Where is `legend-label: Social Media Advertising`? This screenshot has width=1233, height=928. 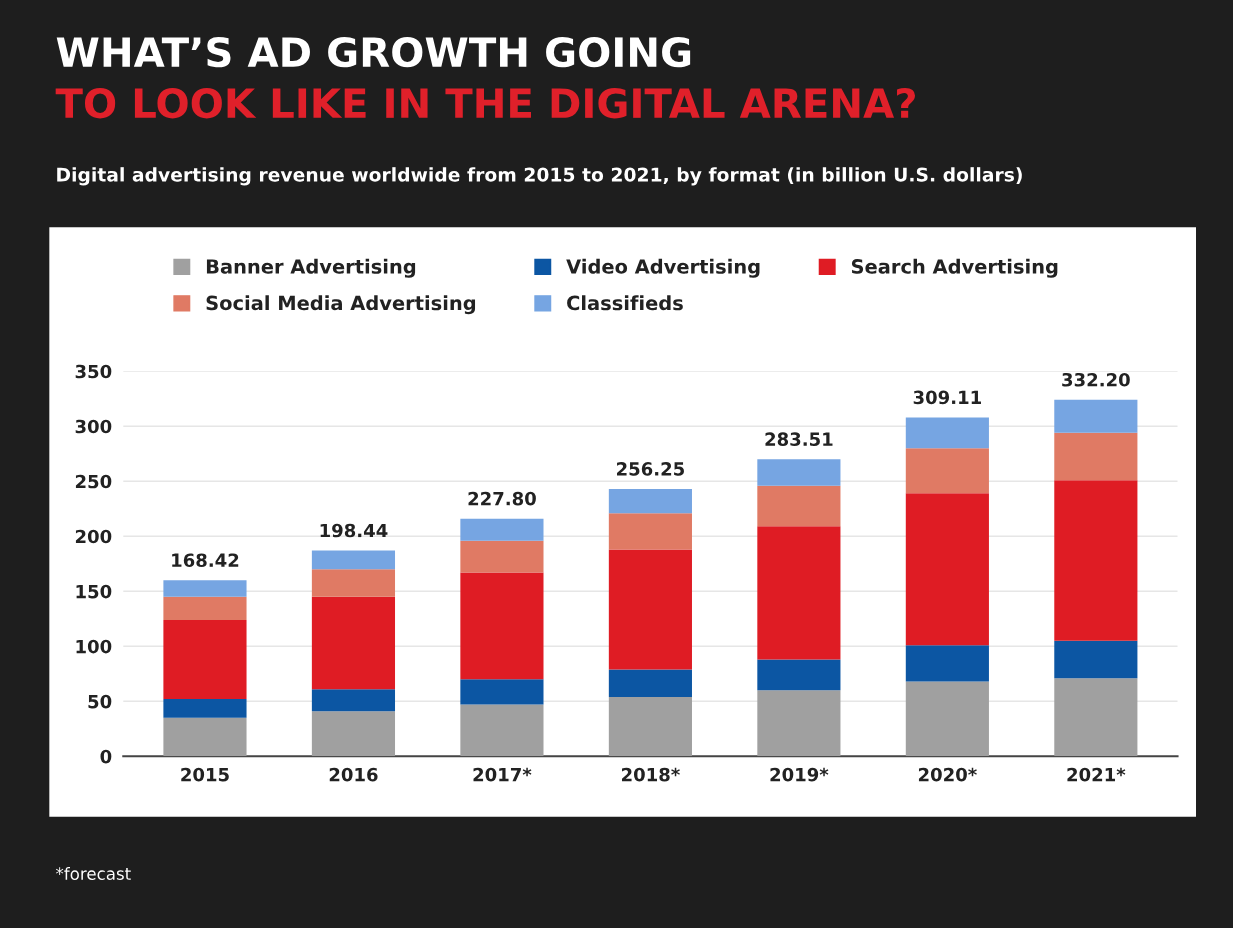 legend-label: Social Media Advertising is located at coordinates (341, 305).